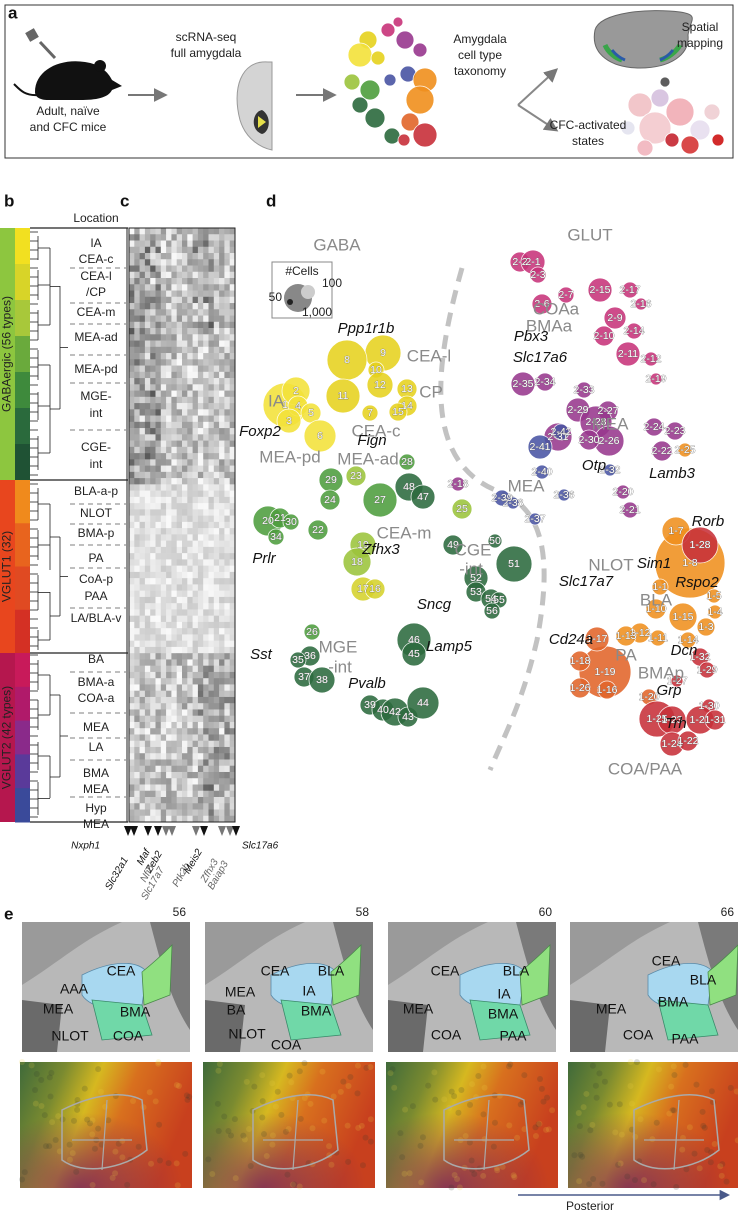 This screenshot has width=738, height=1214. I want to click on marker-gene: Rspo2, so click(697, 582).